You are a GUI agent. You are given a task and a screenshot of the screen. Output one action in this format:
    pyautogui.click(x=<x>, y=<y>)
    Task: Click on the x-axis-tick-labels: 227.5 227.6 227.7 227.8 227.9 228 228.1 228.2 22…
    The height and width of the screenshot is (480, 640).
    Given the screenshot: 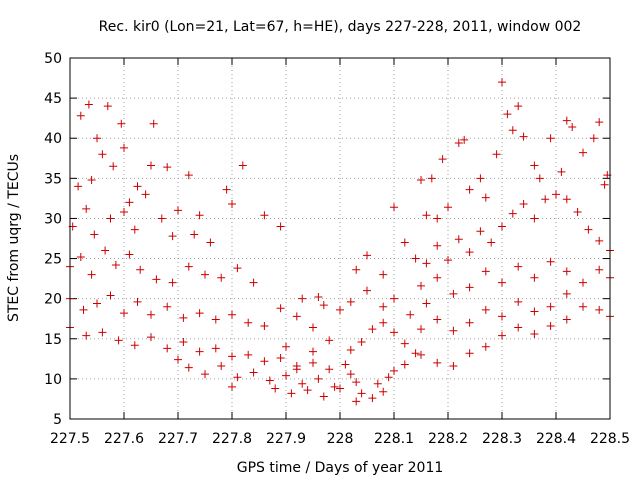 What is the action you would take?
    pyautogui.click(x=340, y=439)
    